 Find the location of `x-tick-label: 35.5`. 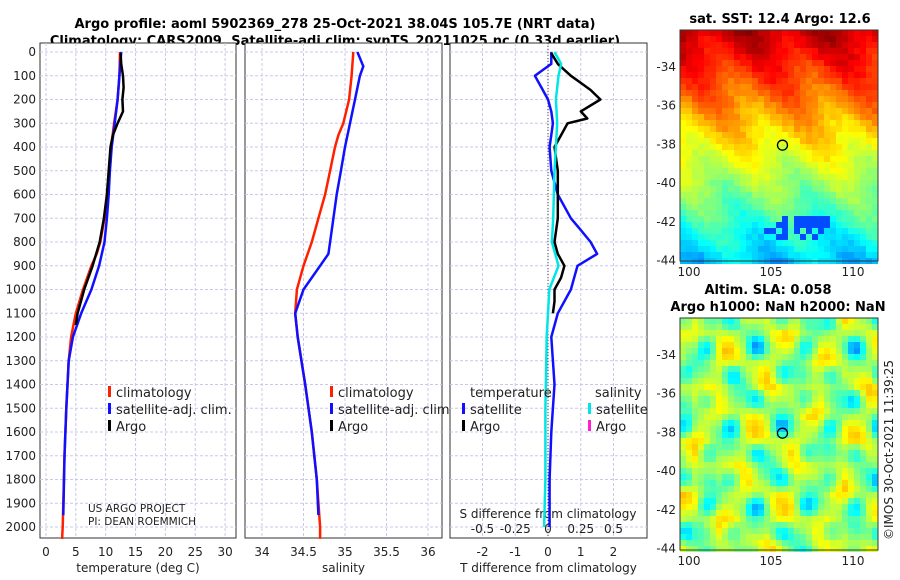

x-tick-label: 35.5 is located at coordinates (386, 552).